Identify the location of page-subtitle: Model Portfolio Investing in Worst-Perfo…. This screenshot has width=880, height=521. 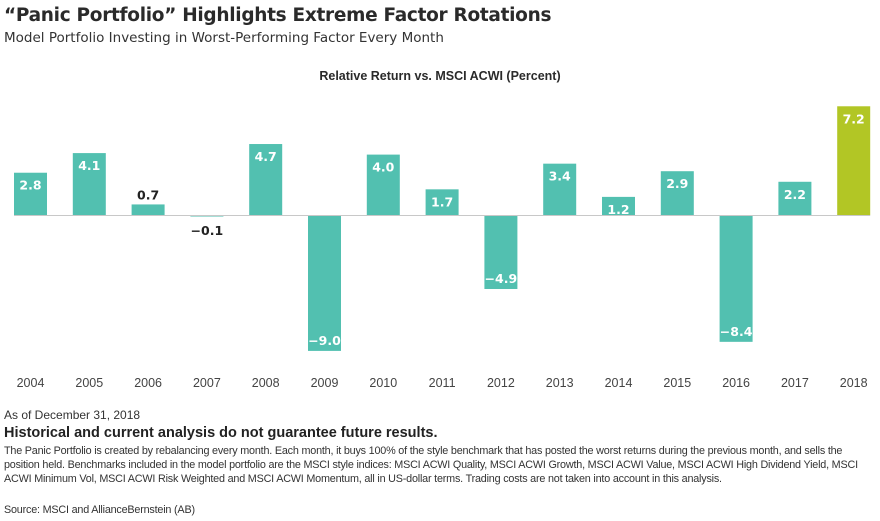
(224, 38).